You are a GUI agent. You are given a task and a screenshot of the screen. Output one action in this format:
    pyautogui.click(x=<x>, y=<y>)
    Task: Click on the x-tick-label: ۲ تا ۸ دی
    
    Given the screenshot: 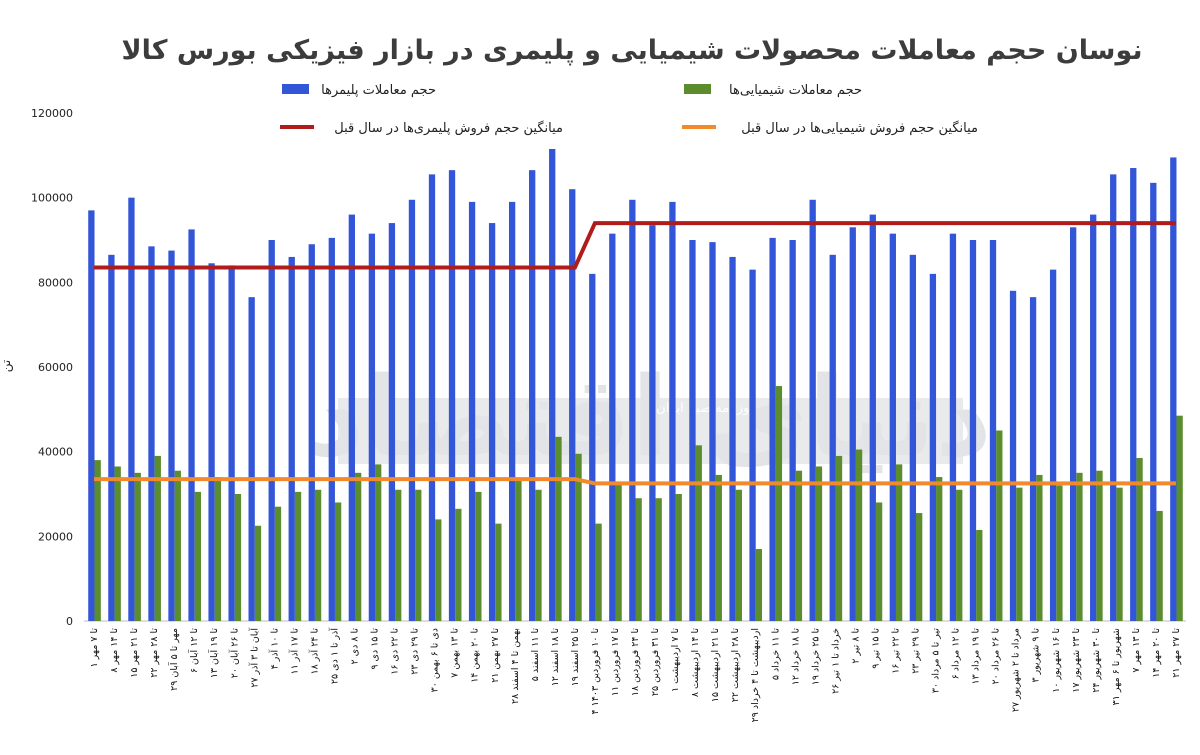 What is the action you would take?
    pyautogui.click(x=354, y=646)
    